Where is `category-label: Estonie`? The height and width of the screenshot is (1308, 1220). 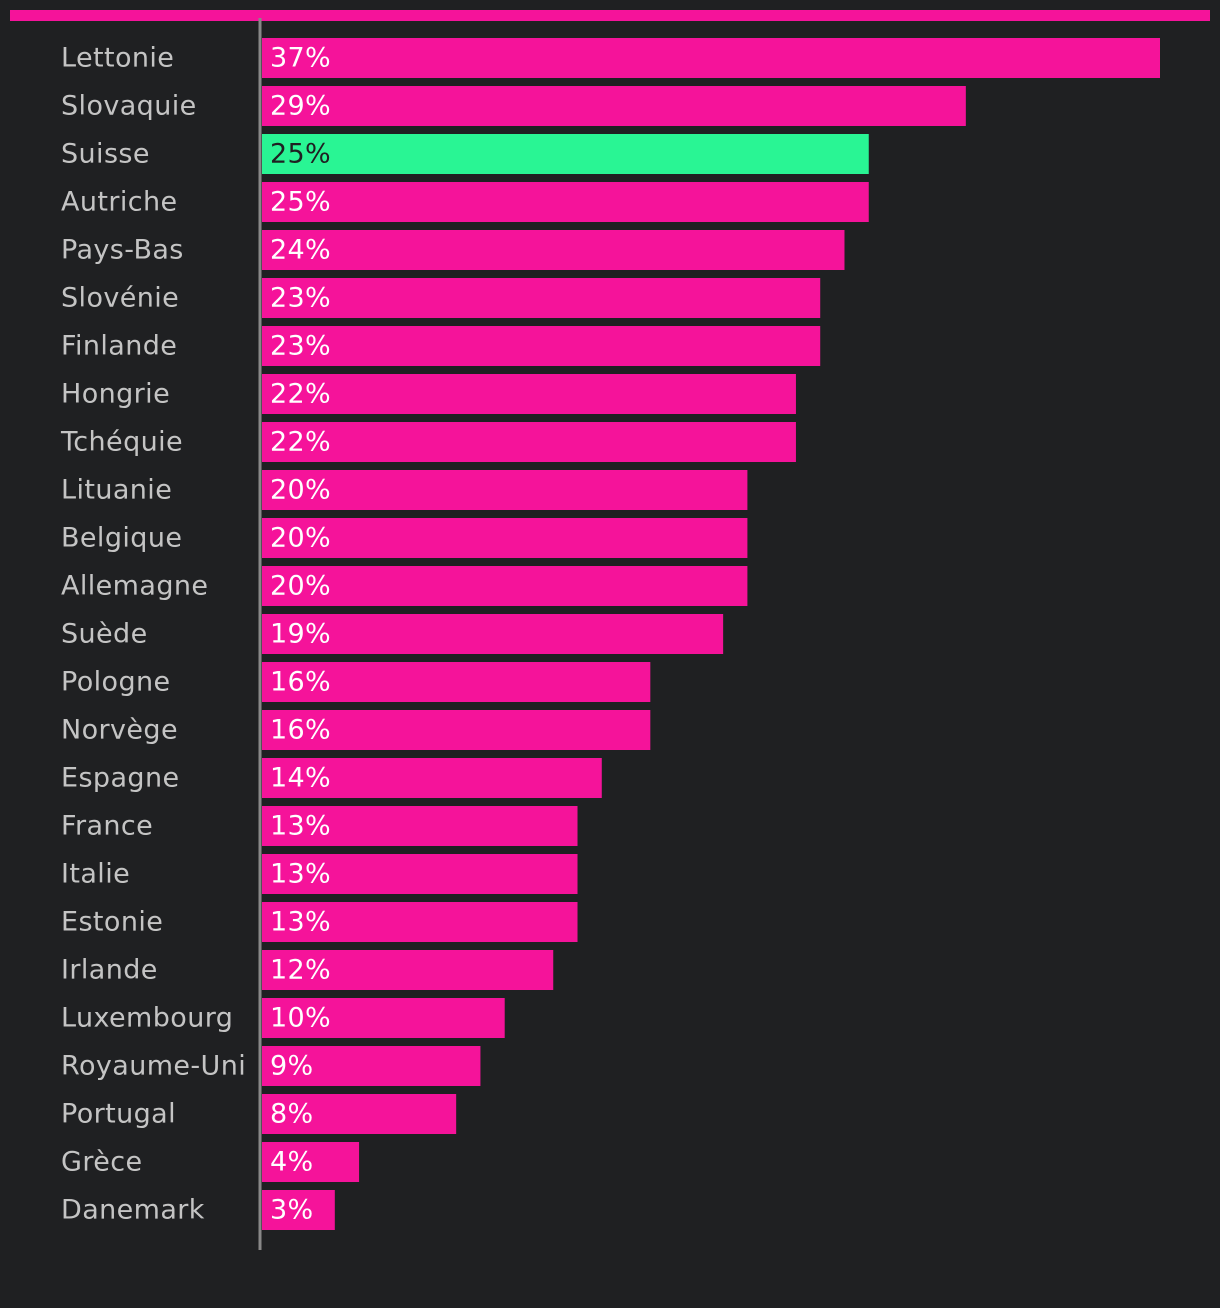 category-label: Estonie is located at coordinates (112, 922).